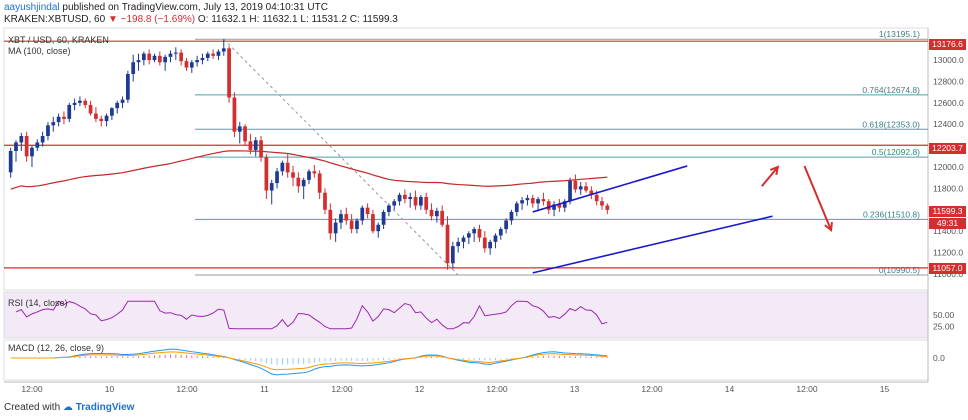 The height and width of the screenshot is (420, 968). I want to click on time-tick-label: 15, so click(885, 389).